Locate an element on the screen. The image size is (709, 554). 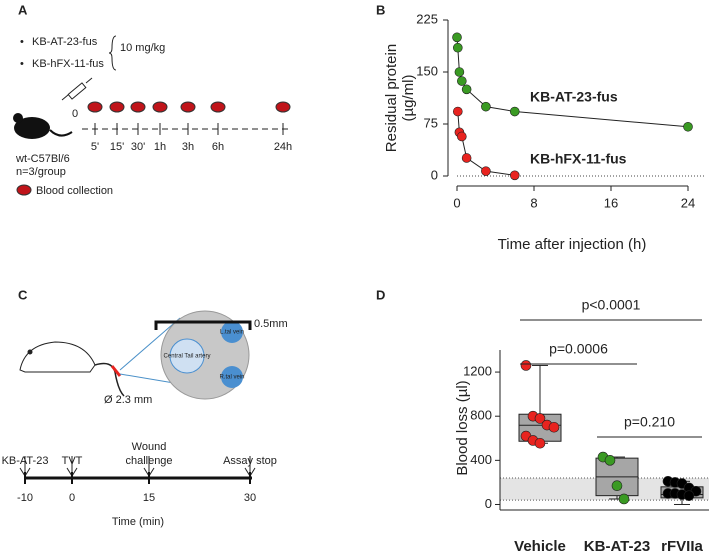
vessel-label: L.tal vein is located at coordinates (232, 333).